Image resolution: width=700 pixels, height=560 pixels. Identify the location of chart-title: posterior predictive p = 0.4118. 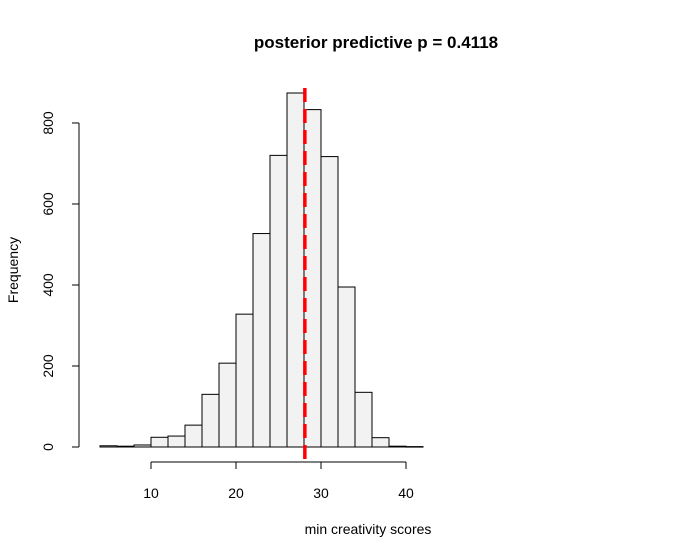
(376, 42).